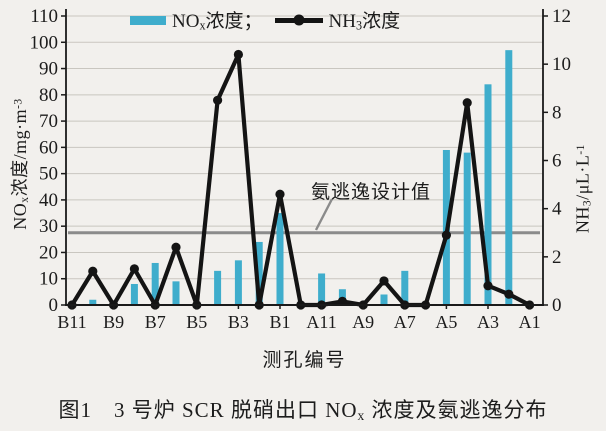  I want to click on left-tick-label: 10, so click(48, 279).